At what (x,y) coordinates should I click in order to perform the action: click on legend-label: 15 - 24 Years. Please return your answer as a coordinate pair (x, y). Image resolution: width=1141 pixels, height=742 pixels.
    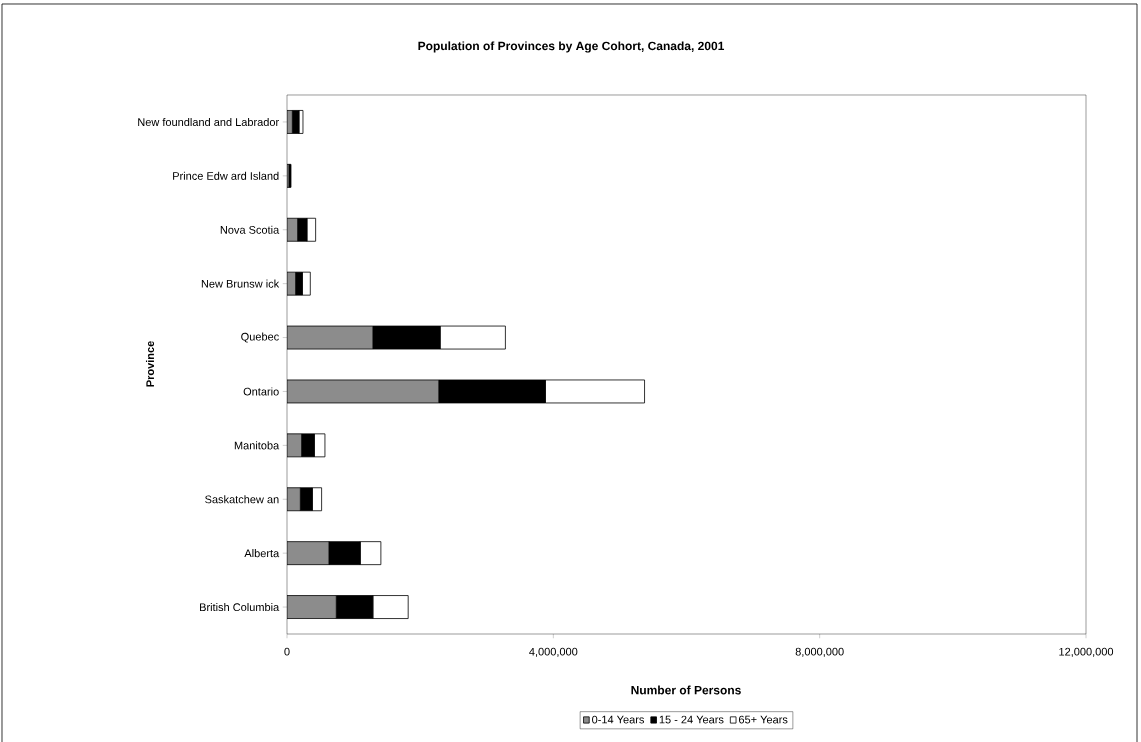
    Looking at the image, I should click on (691, 719).